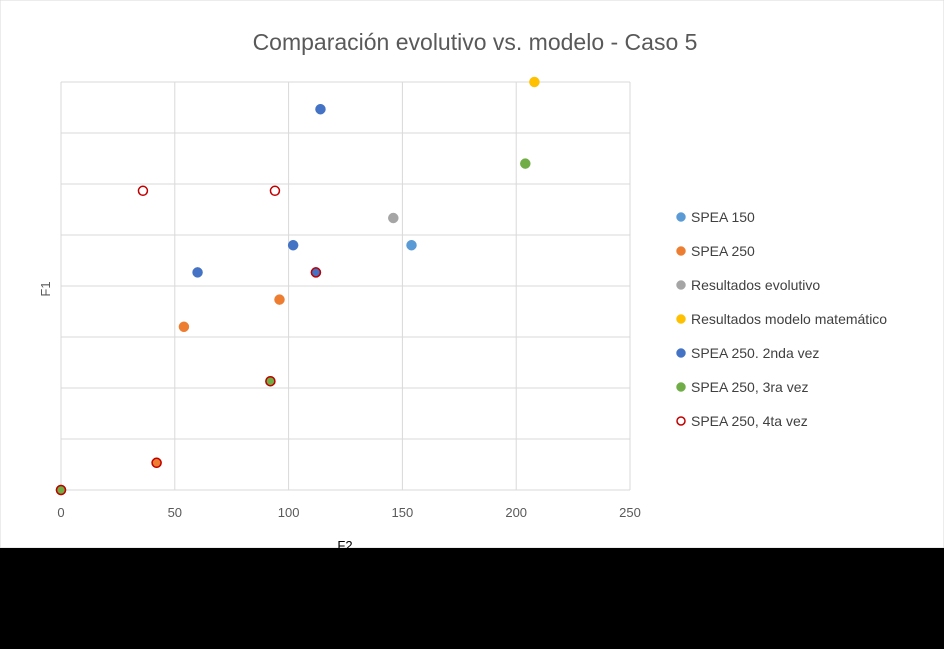 Image resolution: width=944 pixels, height=649 pixels. I want to click on legend-label: SPEA 150, so click(723, 217).